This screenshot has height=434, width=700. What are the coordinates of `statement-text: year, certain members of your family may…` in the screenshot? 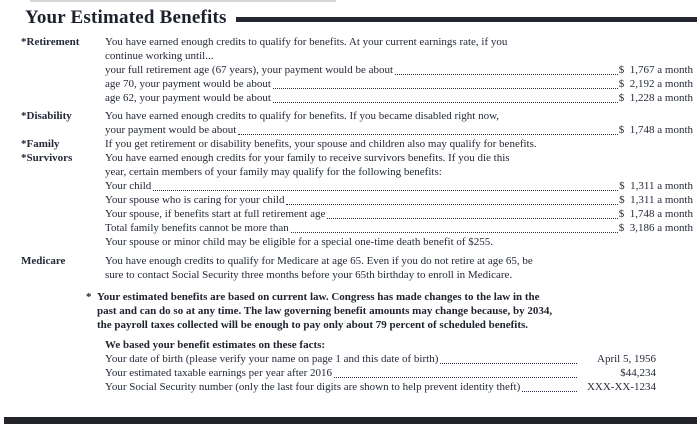 It's located at (273, 172).